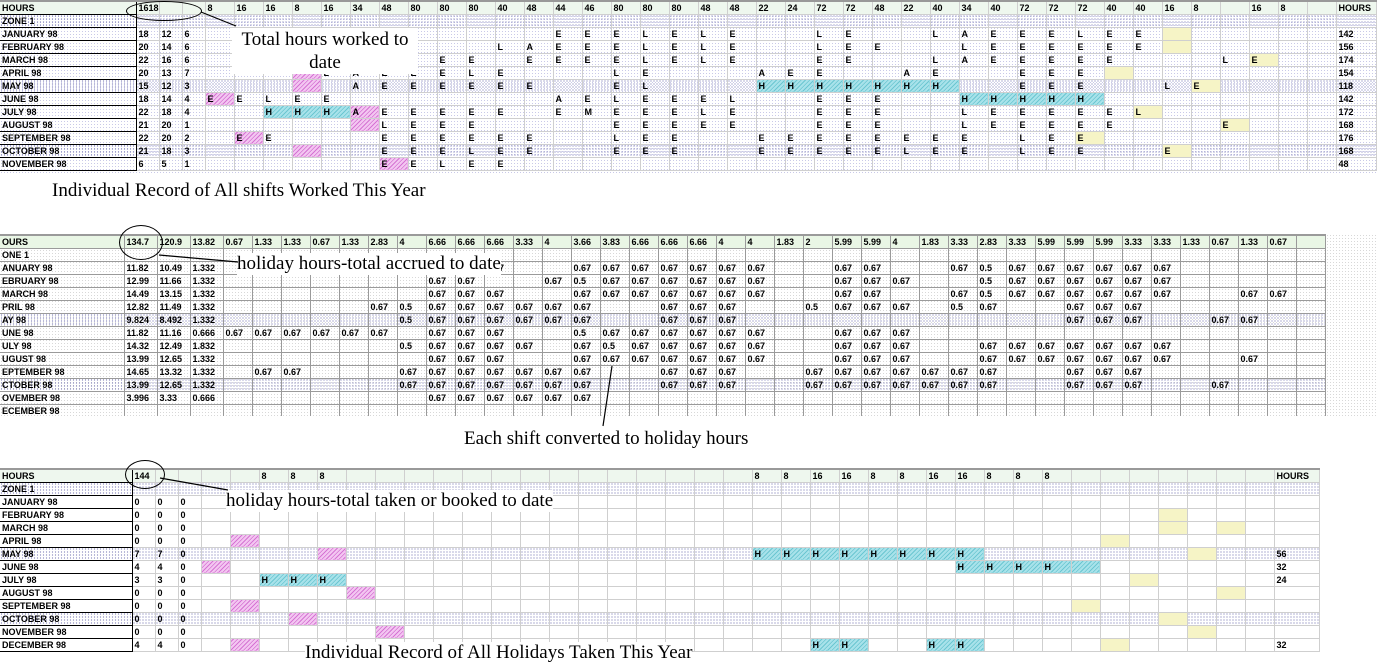 This screenshot has height=664, width=1398. I want to click on month-label: APRIL 98, so click(66, 541).